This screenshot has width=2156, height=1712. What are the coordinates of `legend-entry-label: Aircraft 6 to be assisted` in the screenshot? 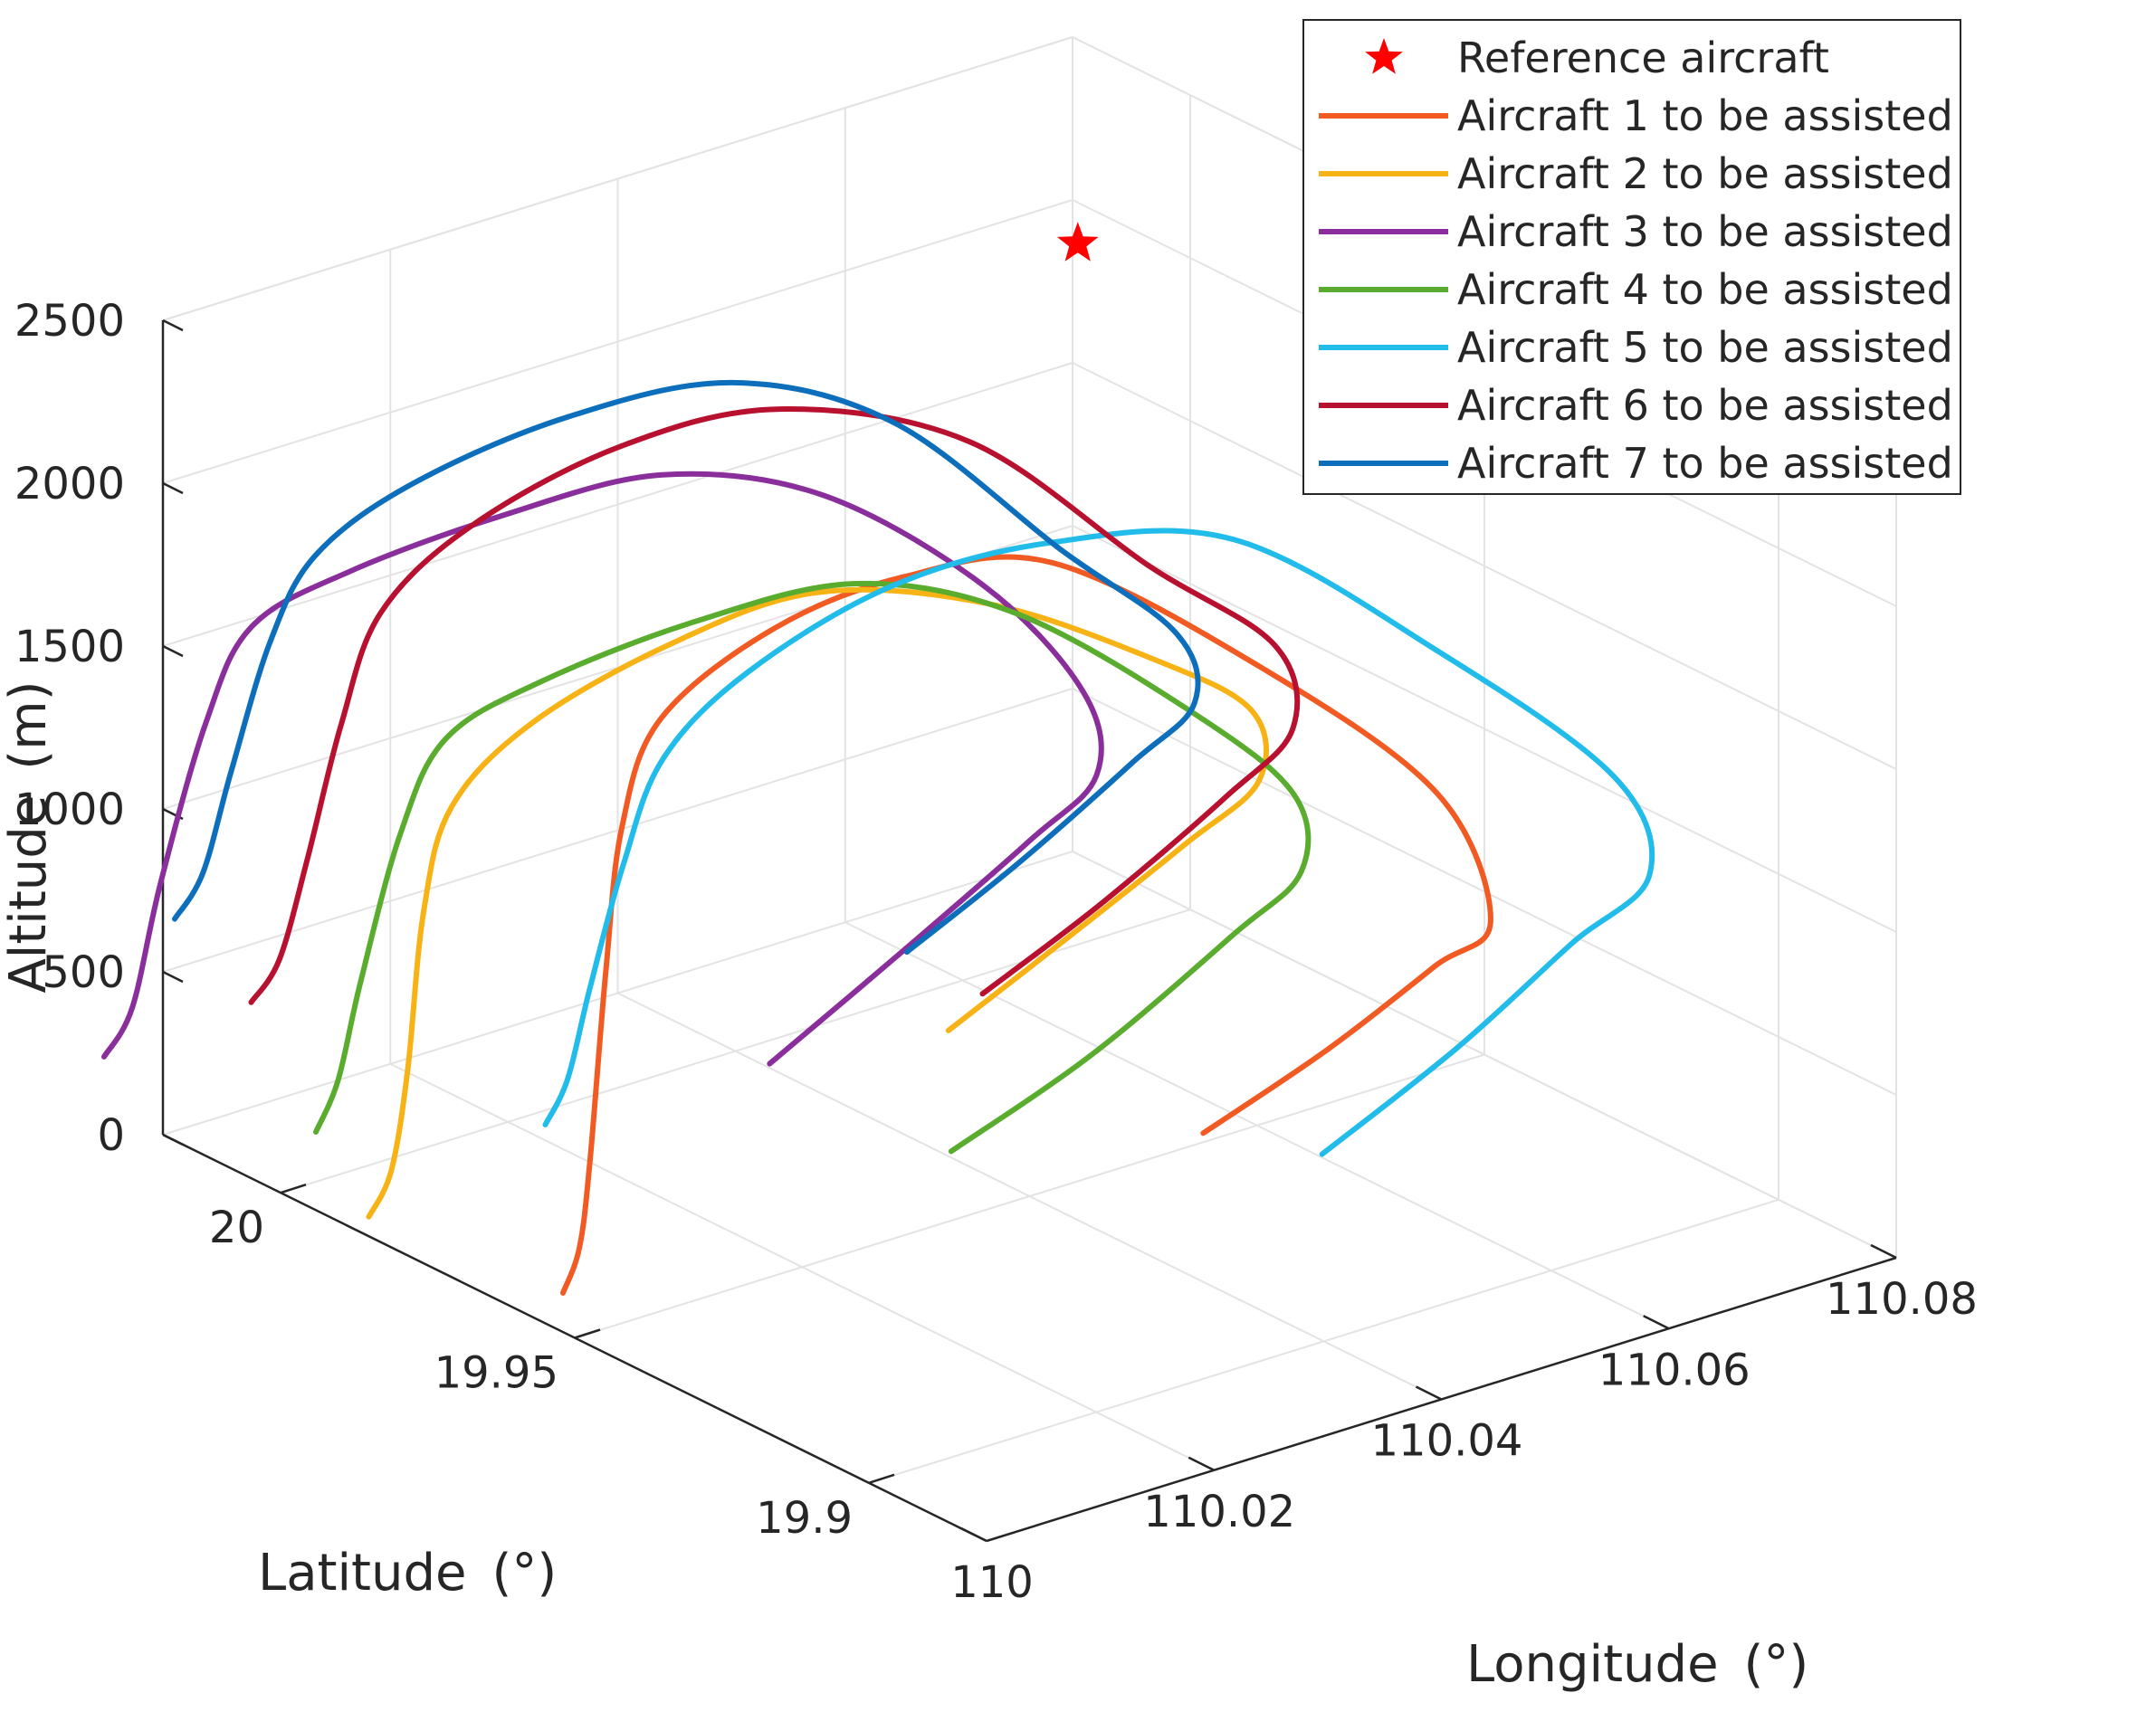 It's located at (1705, 405).